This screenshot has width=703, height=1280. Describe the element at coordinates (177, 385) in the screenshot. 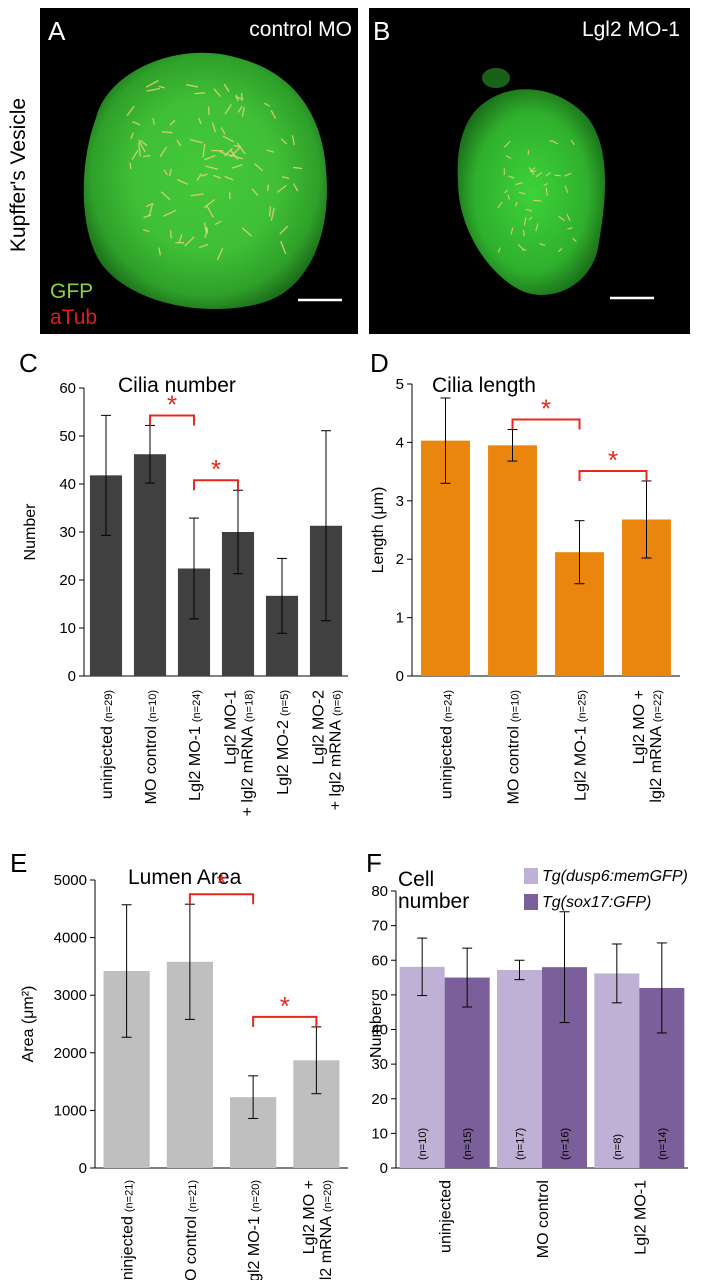

I see `chart-title: Cilia number` at that location.